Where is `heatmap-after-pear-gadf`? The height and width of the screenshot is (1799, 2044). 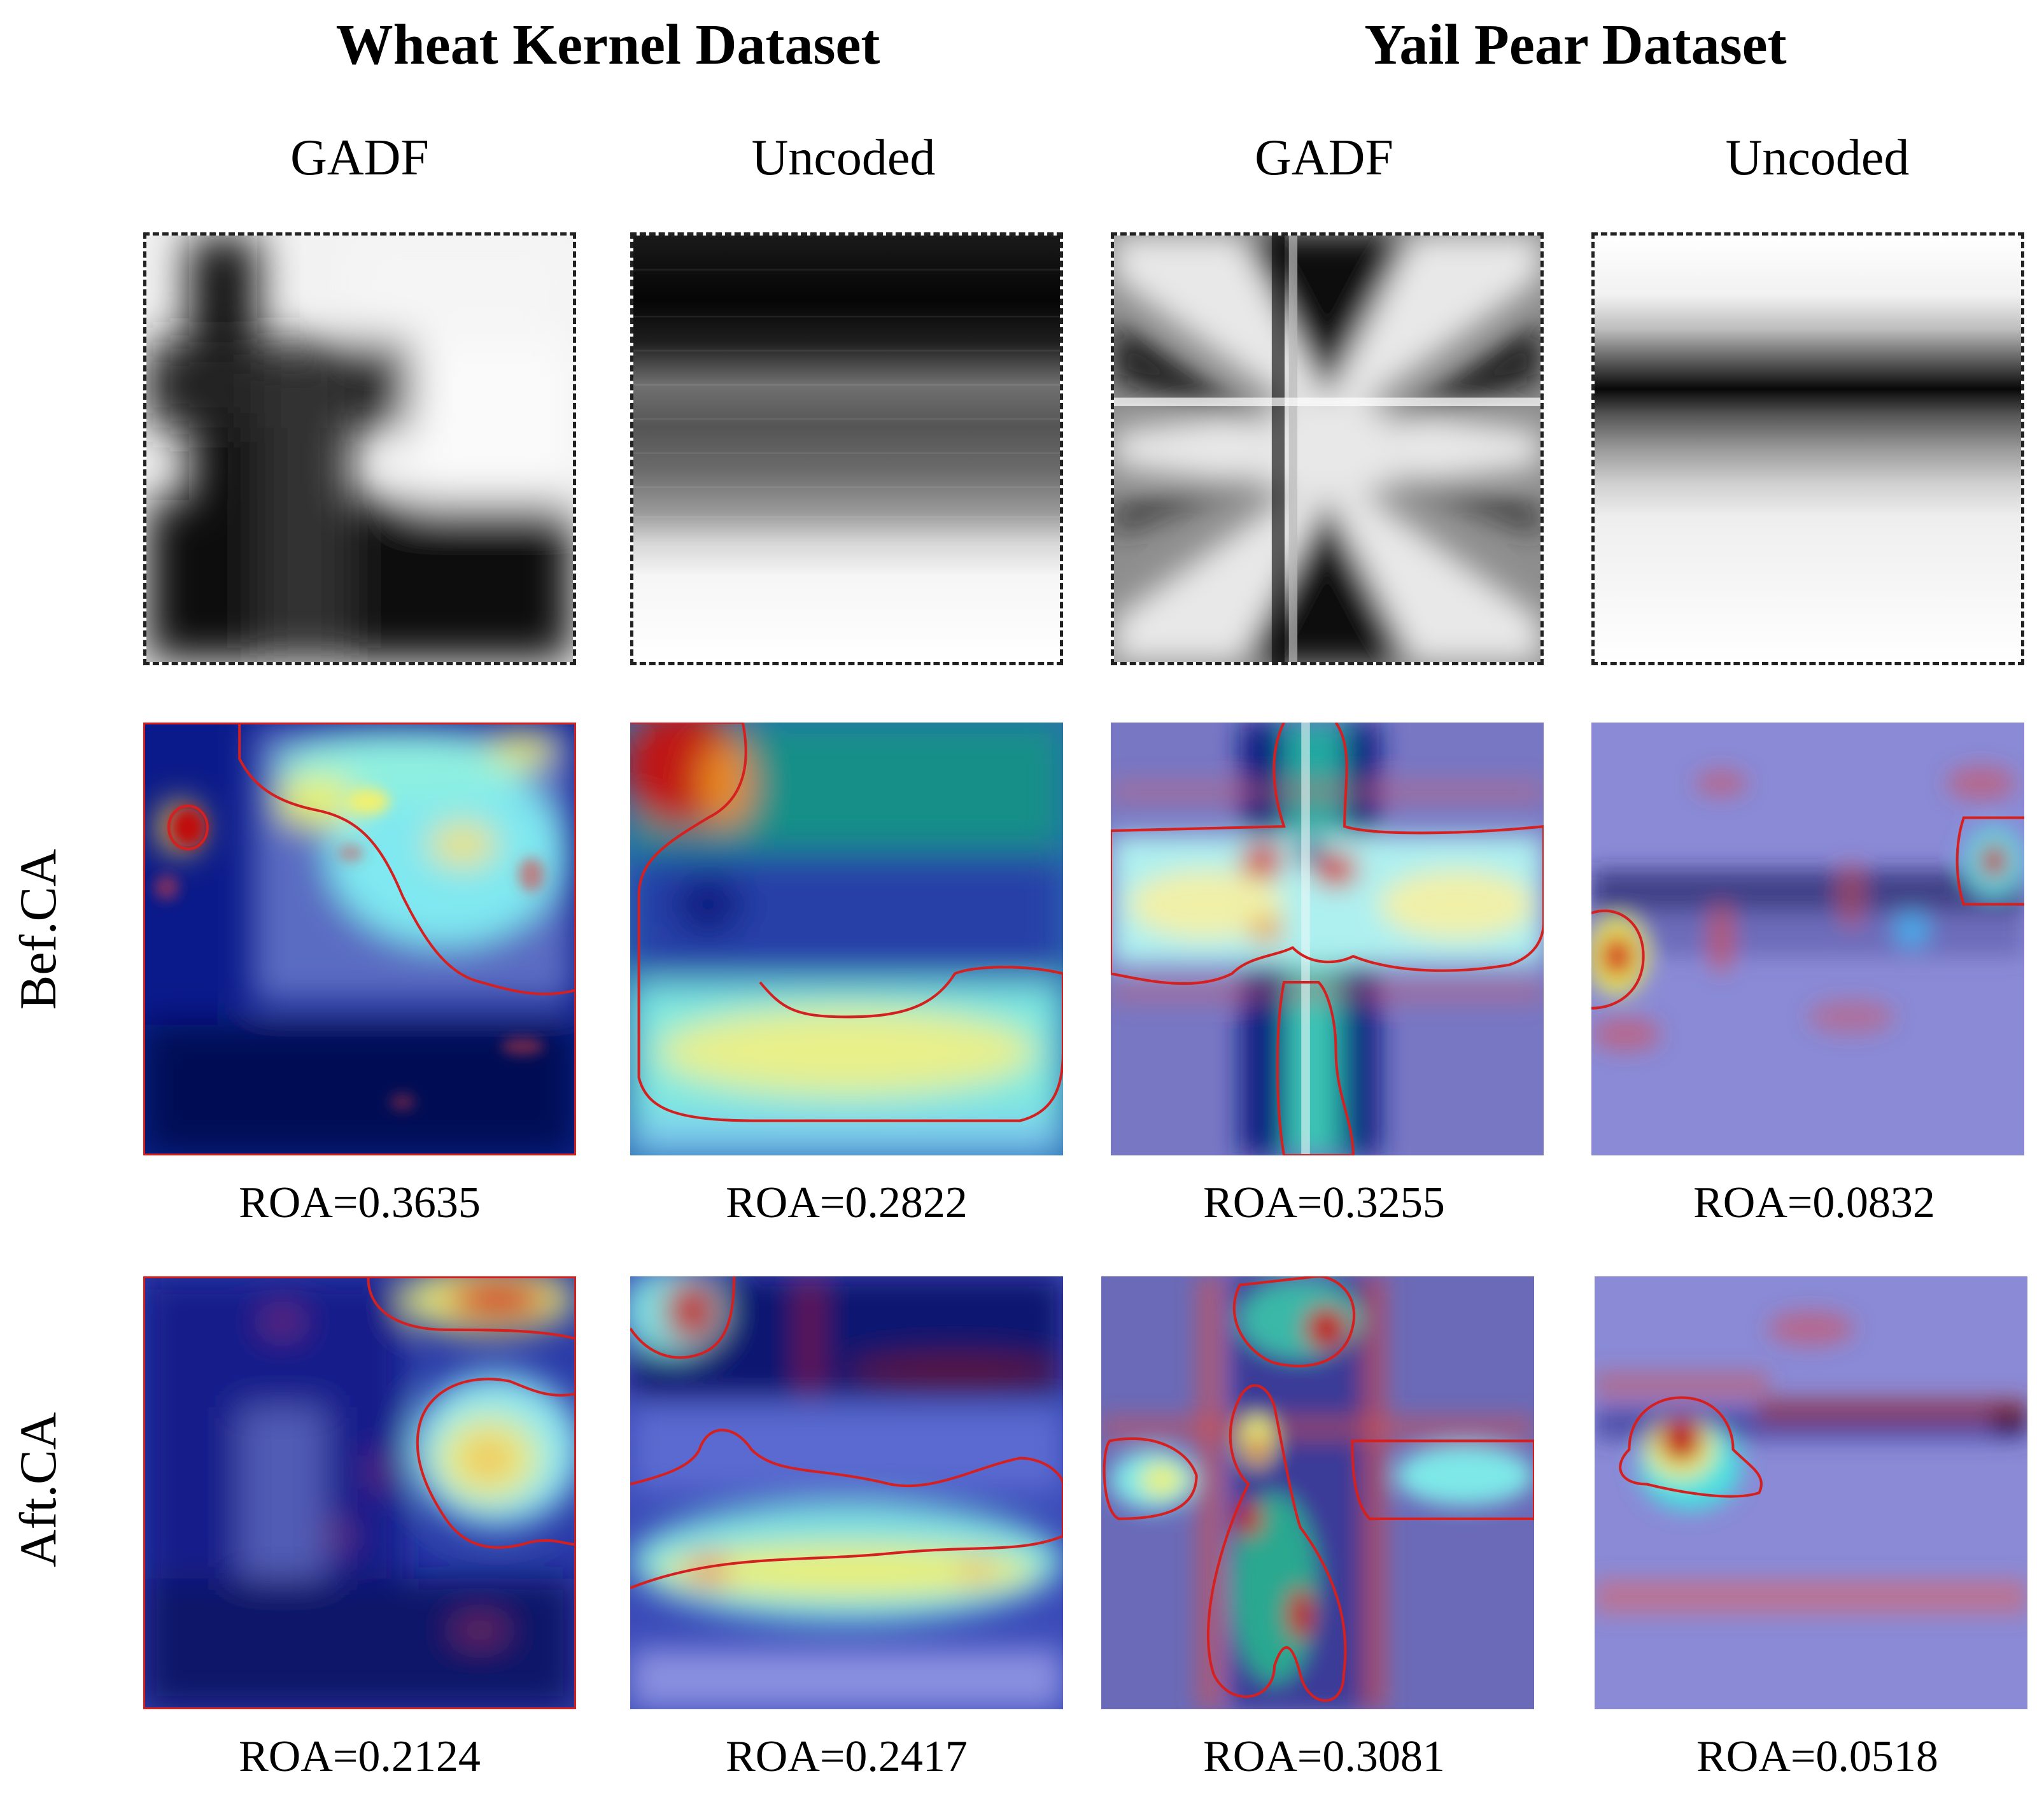 heatmap-after-pear-gadf is located at coordinates (1318, 1492).